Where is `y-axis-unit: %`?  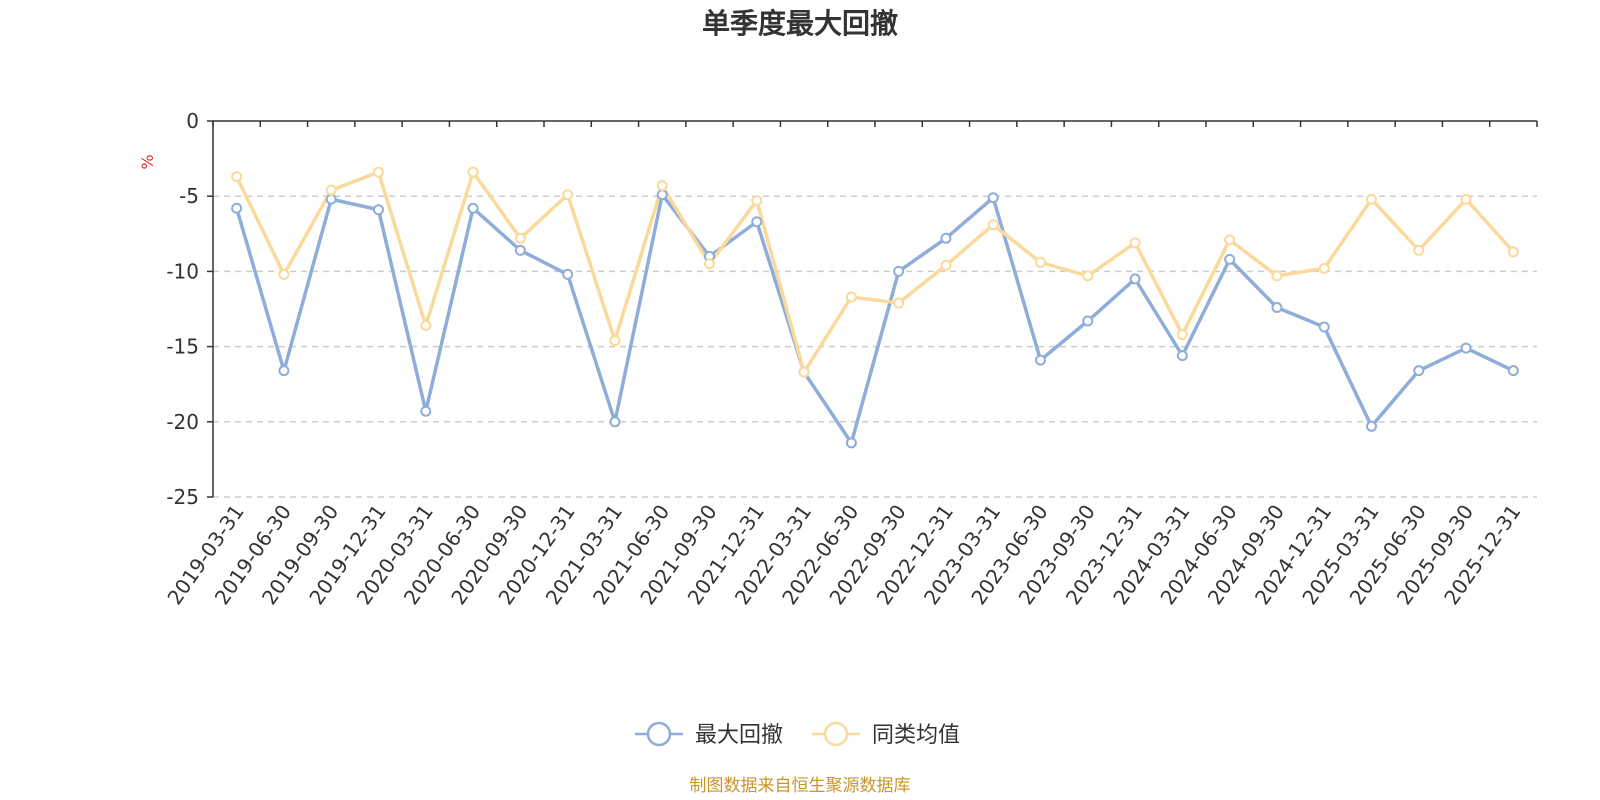
y-axis-unit: % is located at coordinates (147, 161).